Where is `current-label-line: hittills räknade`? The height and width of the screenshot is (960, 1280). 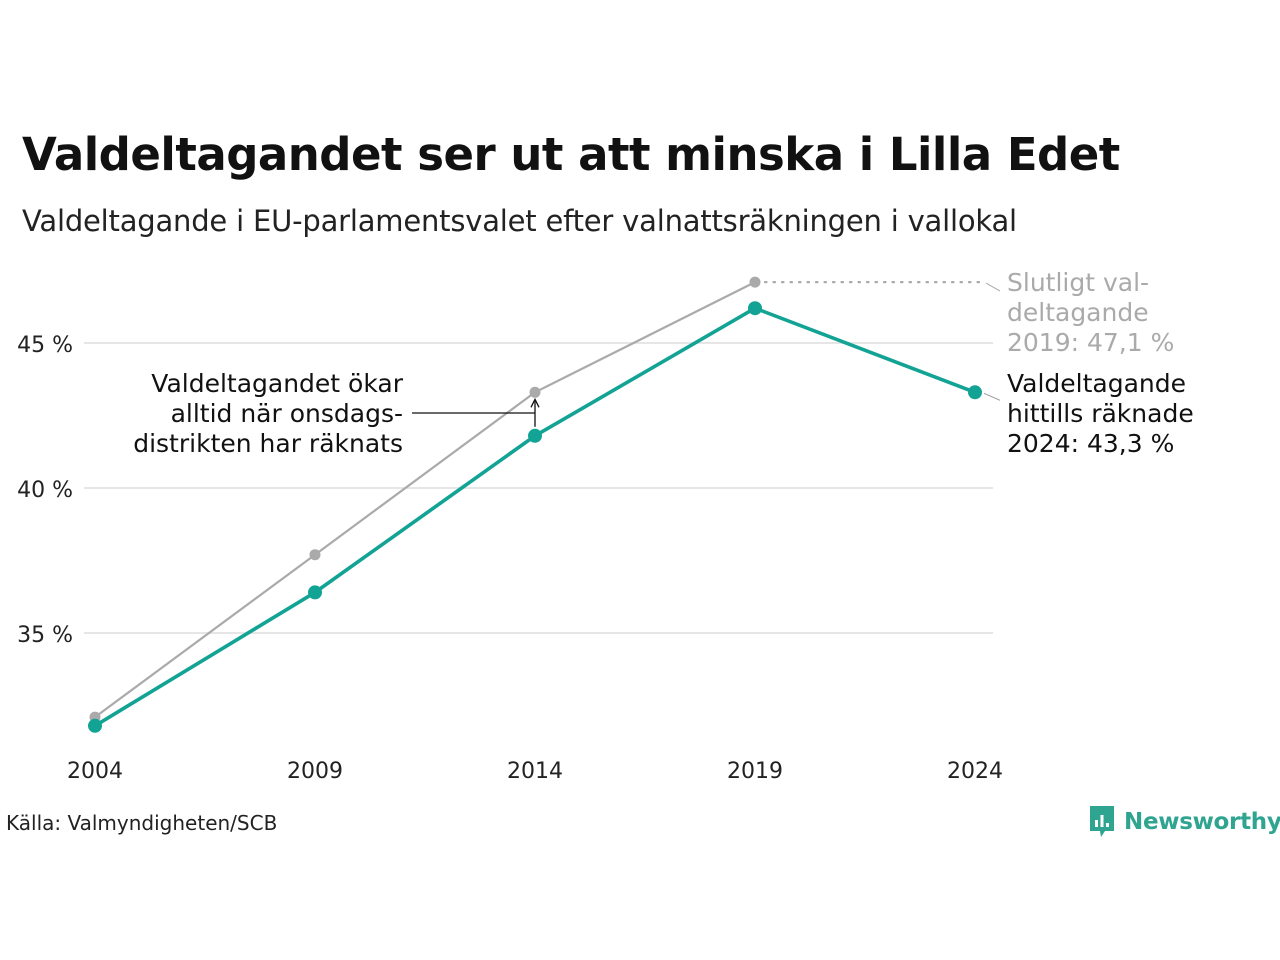
current-label-line: hittills räknade is located at coordinates (1100, 413).